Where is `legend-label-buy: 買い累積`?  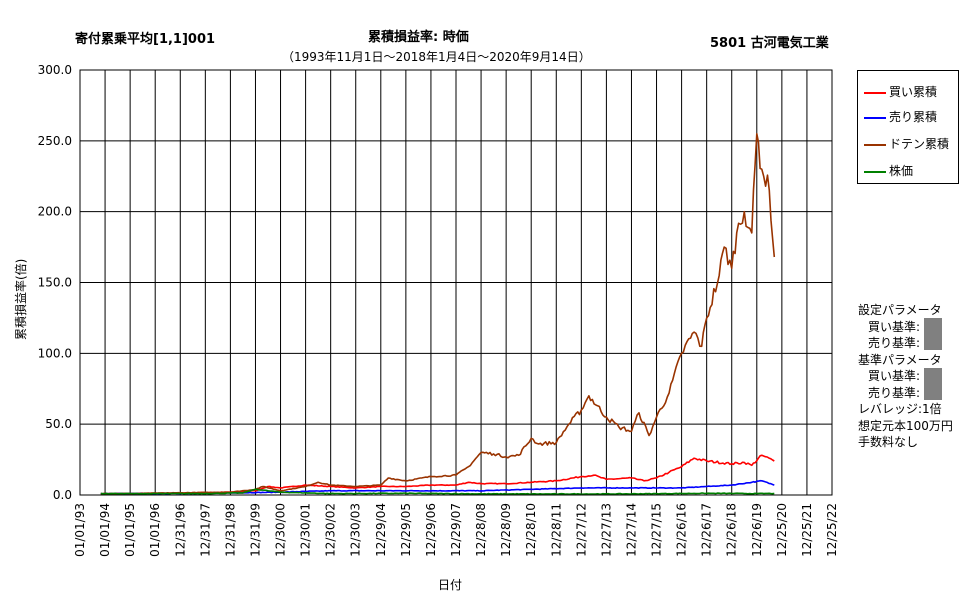 legend-label-buy: 買い累積 is located at coordinates (913, 92).